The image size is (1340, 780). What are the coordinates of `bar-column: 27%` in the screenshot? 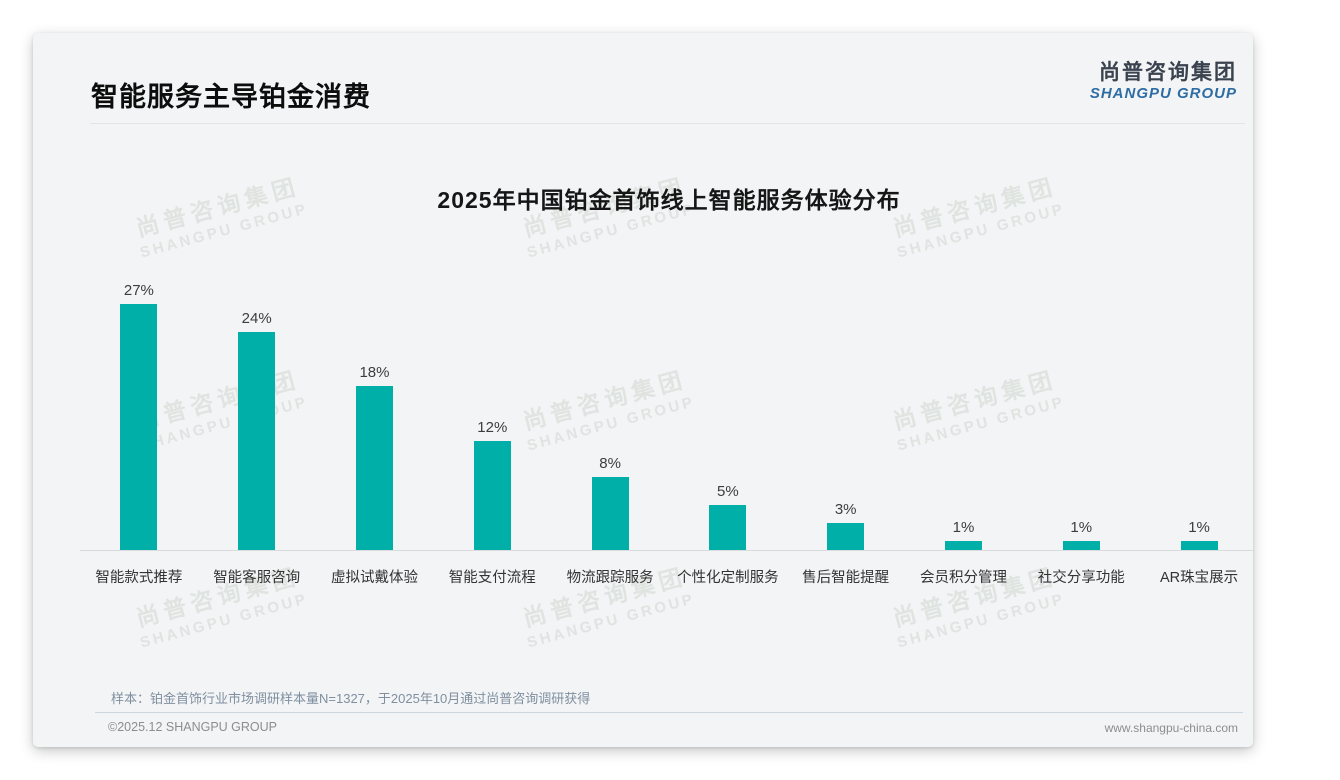 It's located at (139, 410).